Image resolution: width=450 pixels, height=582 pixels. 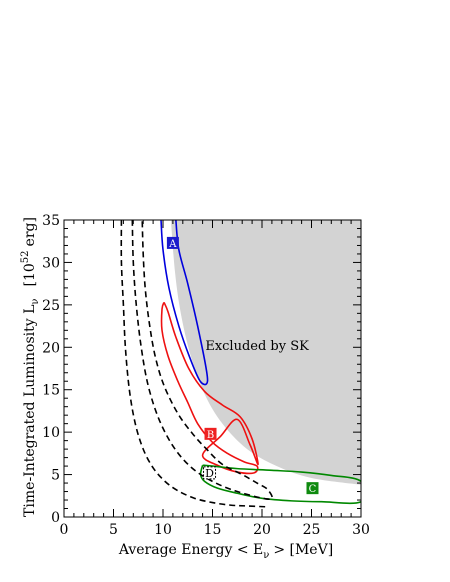 I want to click on marker-a: A, so click(x=172, y=243).